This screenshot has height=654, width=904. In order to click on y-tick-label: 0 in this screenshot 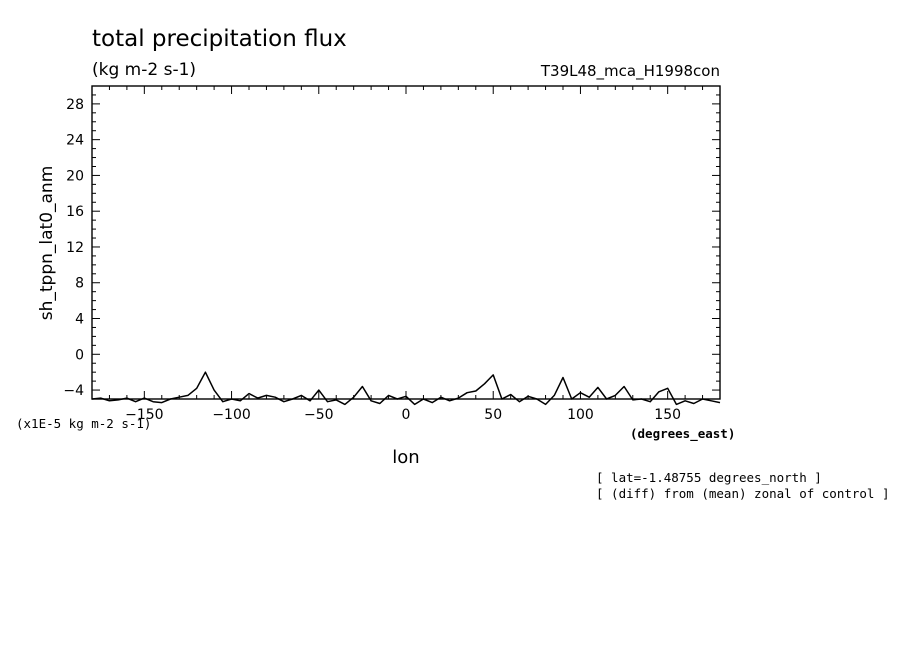, I will do `click(79, 355)`.